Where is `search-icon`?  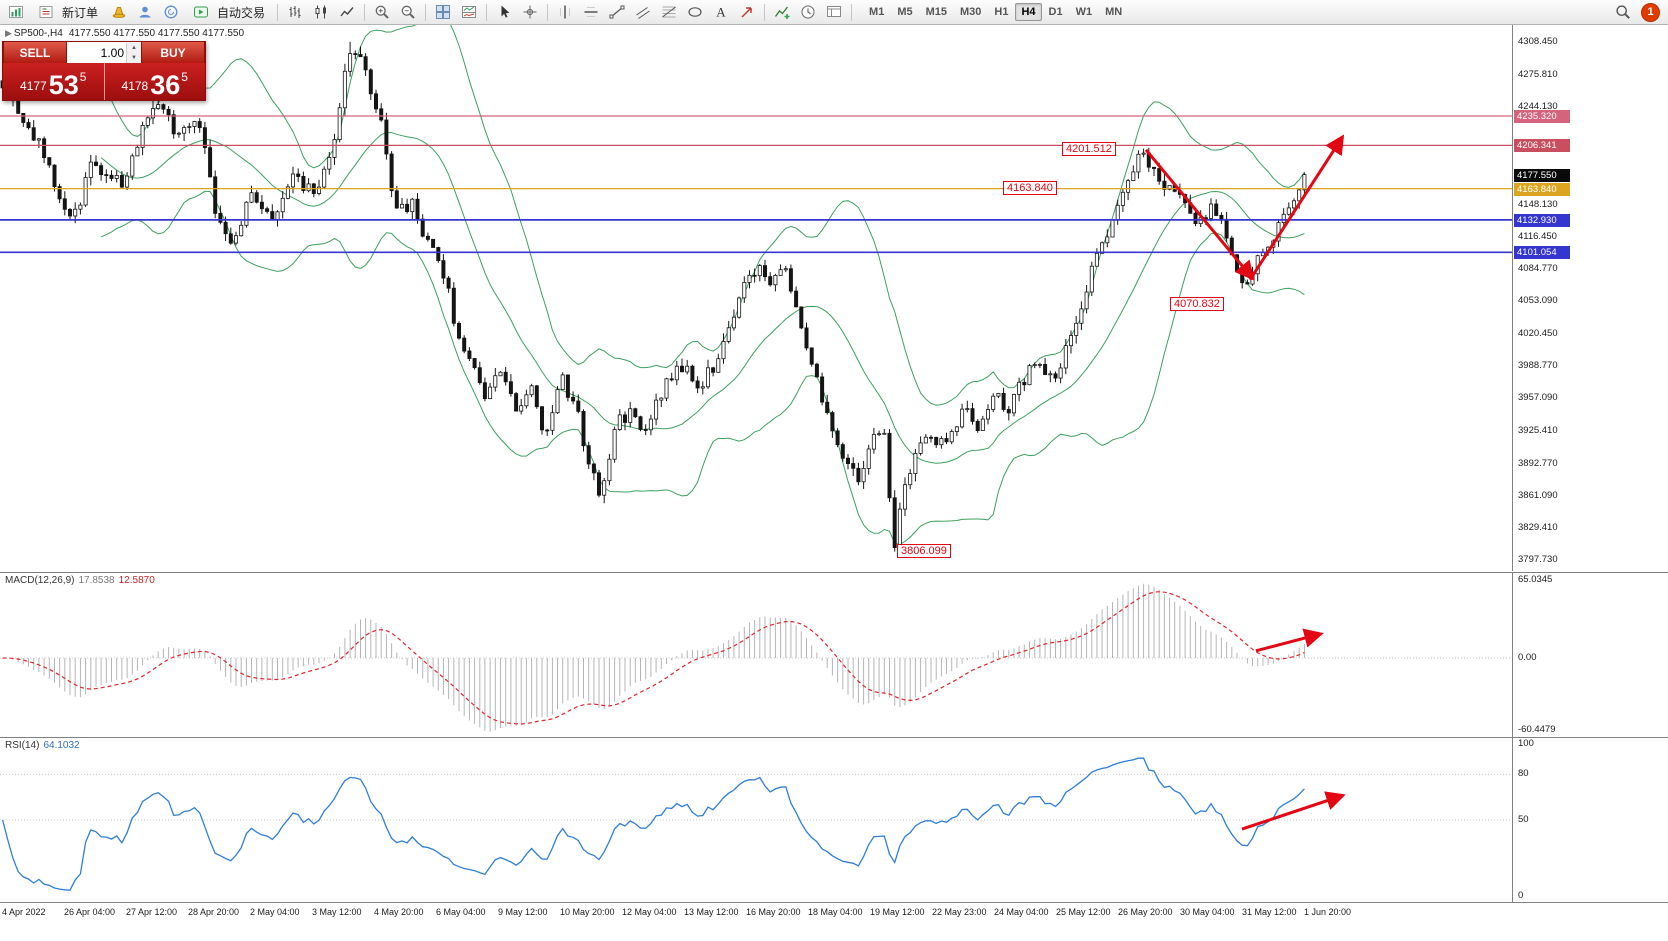 search-icon is located at coordinates (1623, 12).